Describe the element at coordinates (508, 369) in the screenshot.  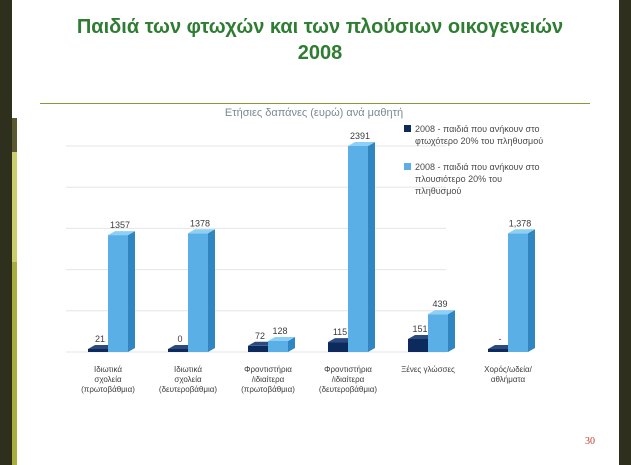
I see `category-label-line: Χορός/ωδεία/` at that location.